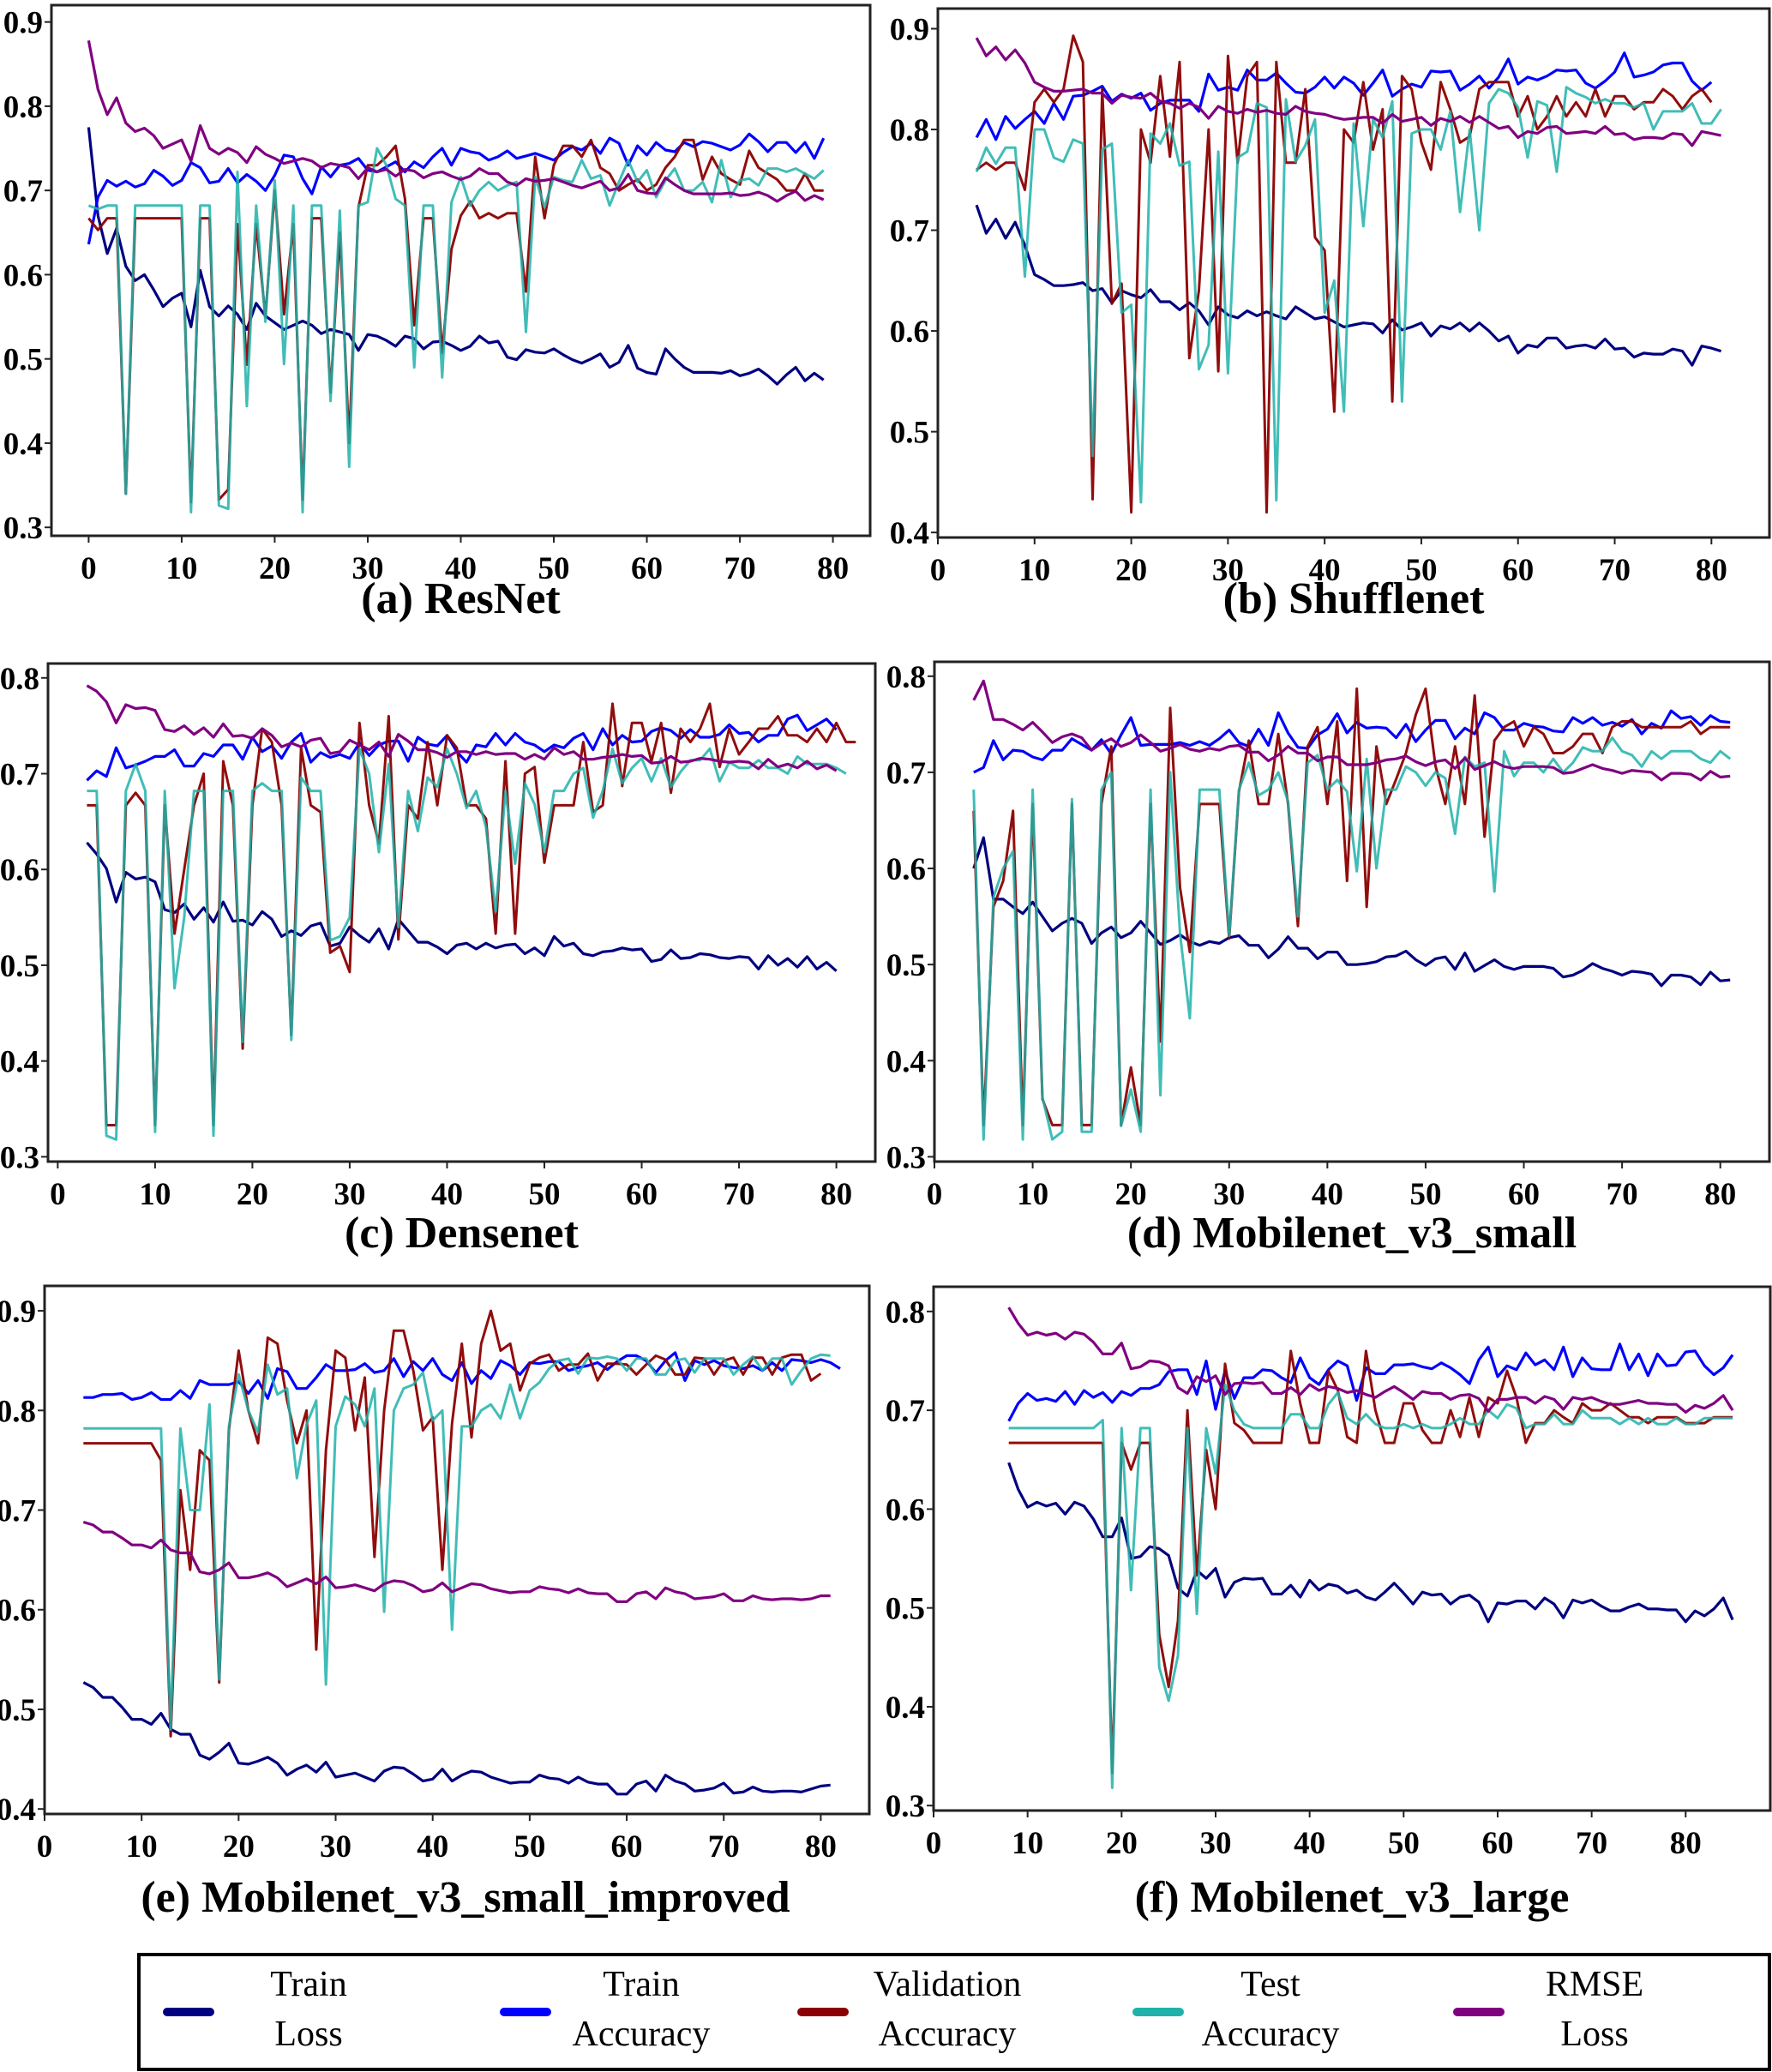 This screenshot has height=2072, width=1772. Describe the element at coordinates (1352, 1233) in the screenshot. I see `panel-title: (d) Mobilenet_v3_small` at that location.